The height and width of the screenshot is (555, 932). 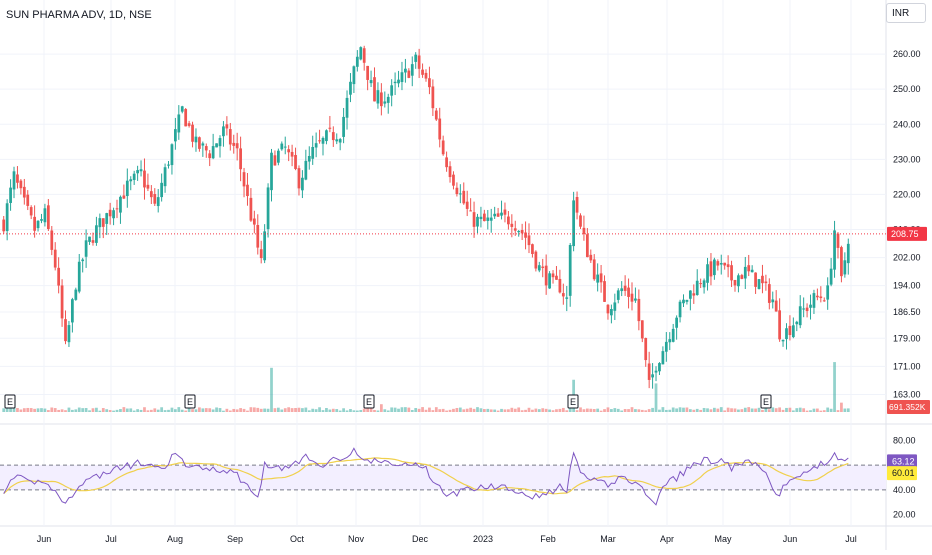 I want to click on x-tick-label: Nov, so click(x=356, y=539).